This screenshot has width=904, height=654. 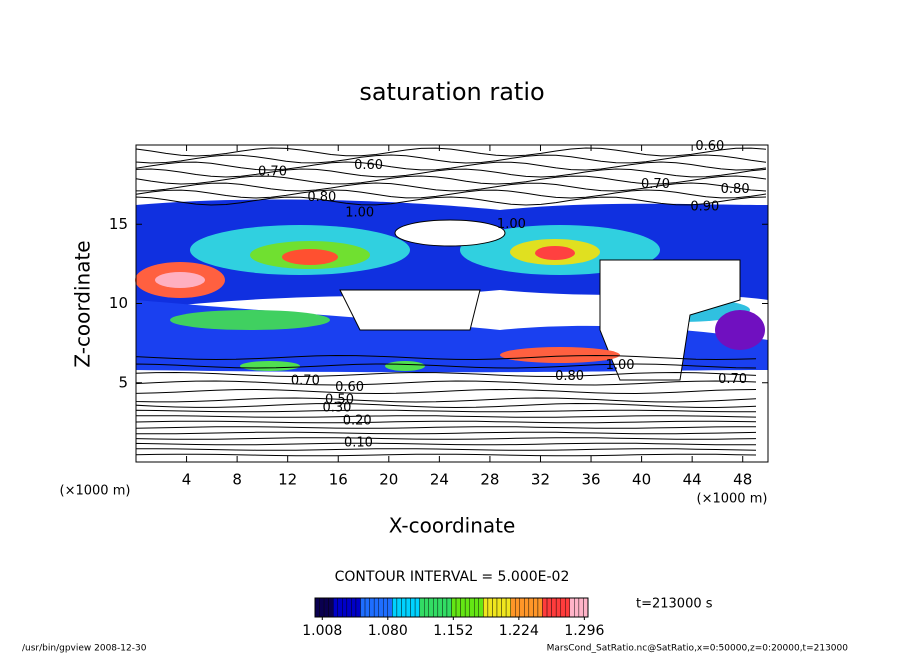 What do you see at coordinates (732, 499) in the screenshot?
I see `x-unit: (×1000 m)` at bounding box center [732, 499].